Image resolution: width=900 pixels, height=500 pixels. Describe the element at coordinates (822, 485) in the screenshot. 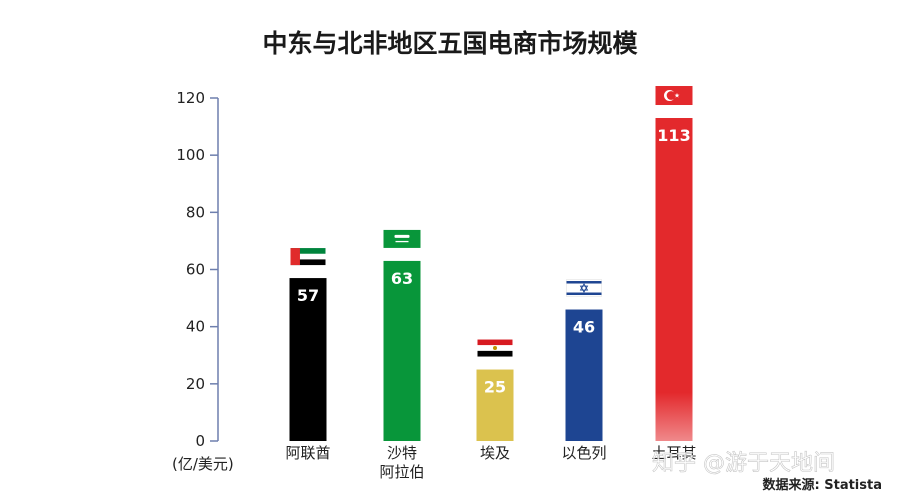

I see `source-label: 数据来源: Statista` at that location.